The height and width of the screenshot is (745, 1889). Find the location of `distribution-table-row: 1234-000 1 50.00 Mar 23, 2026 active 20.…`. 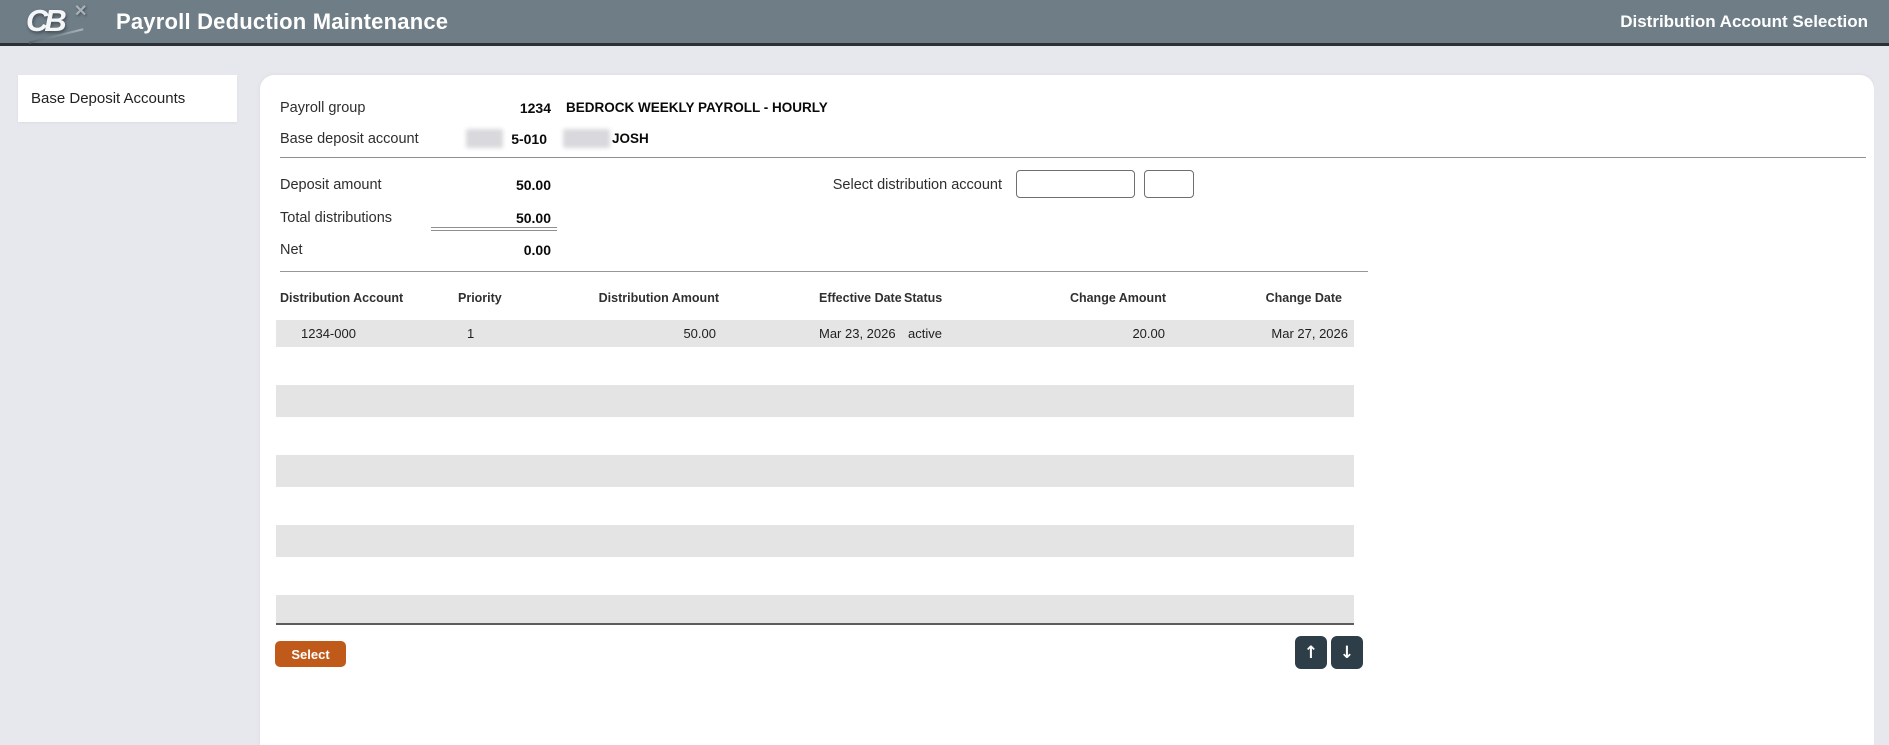

distribution-table-row: 1234-000 1 50.00 Mar 23, 2026 active 20.… is located at coordinates (815, 333).